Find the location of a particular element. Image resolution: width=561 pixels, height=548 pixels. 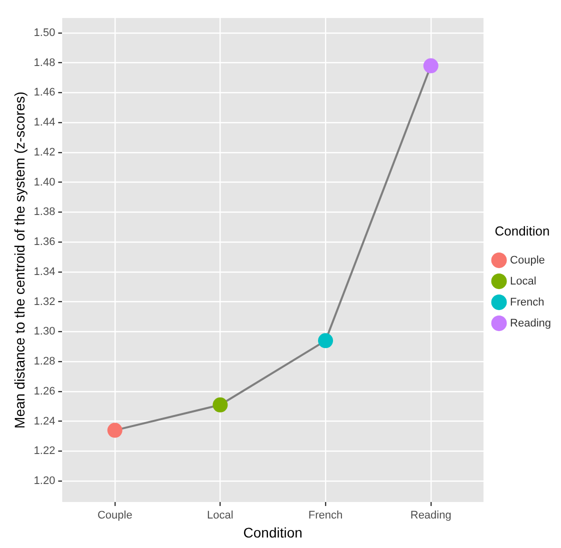

y-tick-label: 1.46 is located at coordinates (45, 92).